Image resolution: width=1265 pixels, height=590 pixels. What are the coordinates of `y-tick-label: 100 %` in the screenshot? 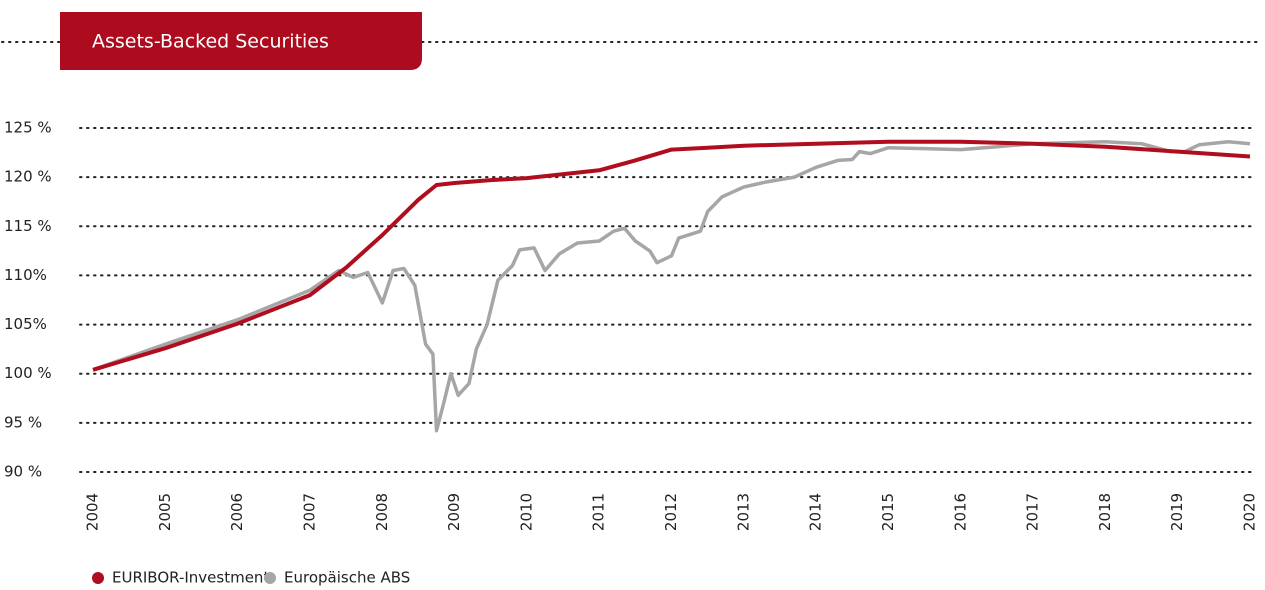 It's located at (28, 373).